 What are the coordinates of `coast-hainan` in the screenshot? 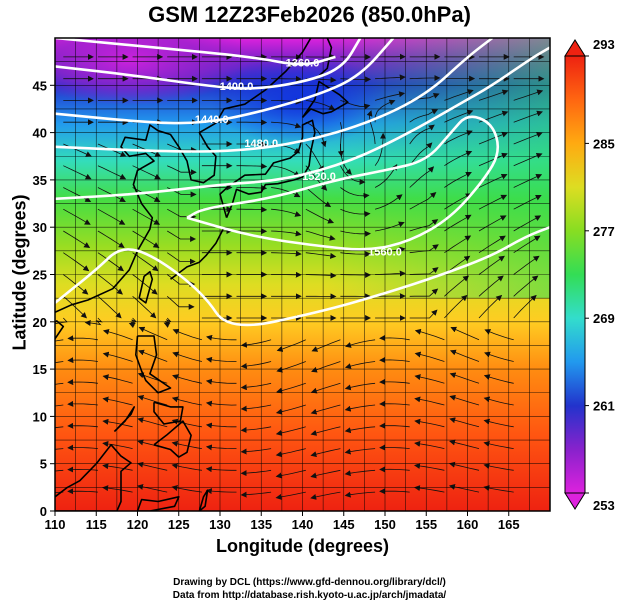 It's located at (60, 330).